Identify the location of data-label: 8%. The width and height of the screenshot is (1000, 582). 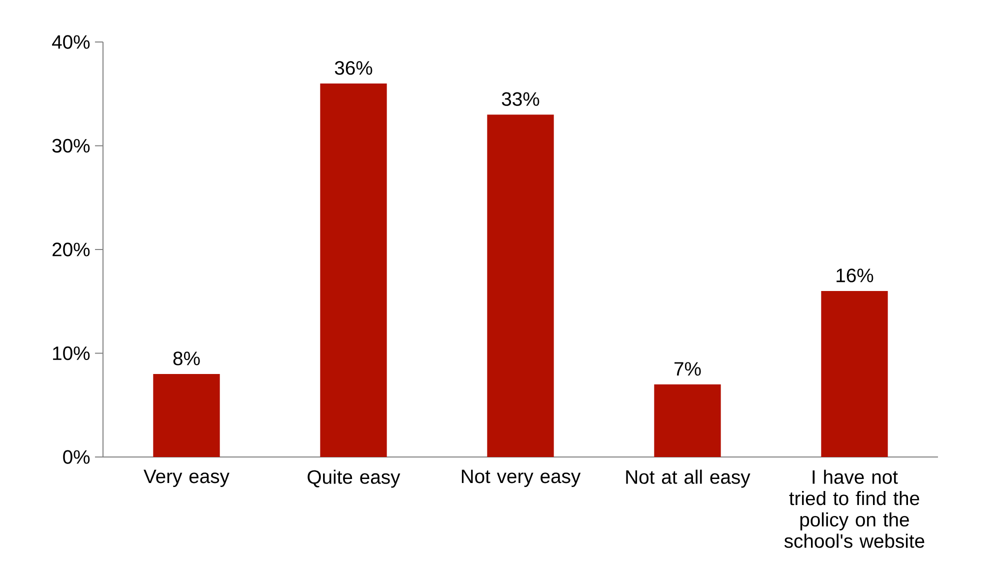
(186, 359).